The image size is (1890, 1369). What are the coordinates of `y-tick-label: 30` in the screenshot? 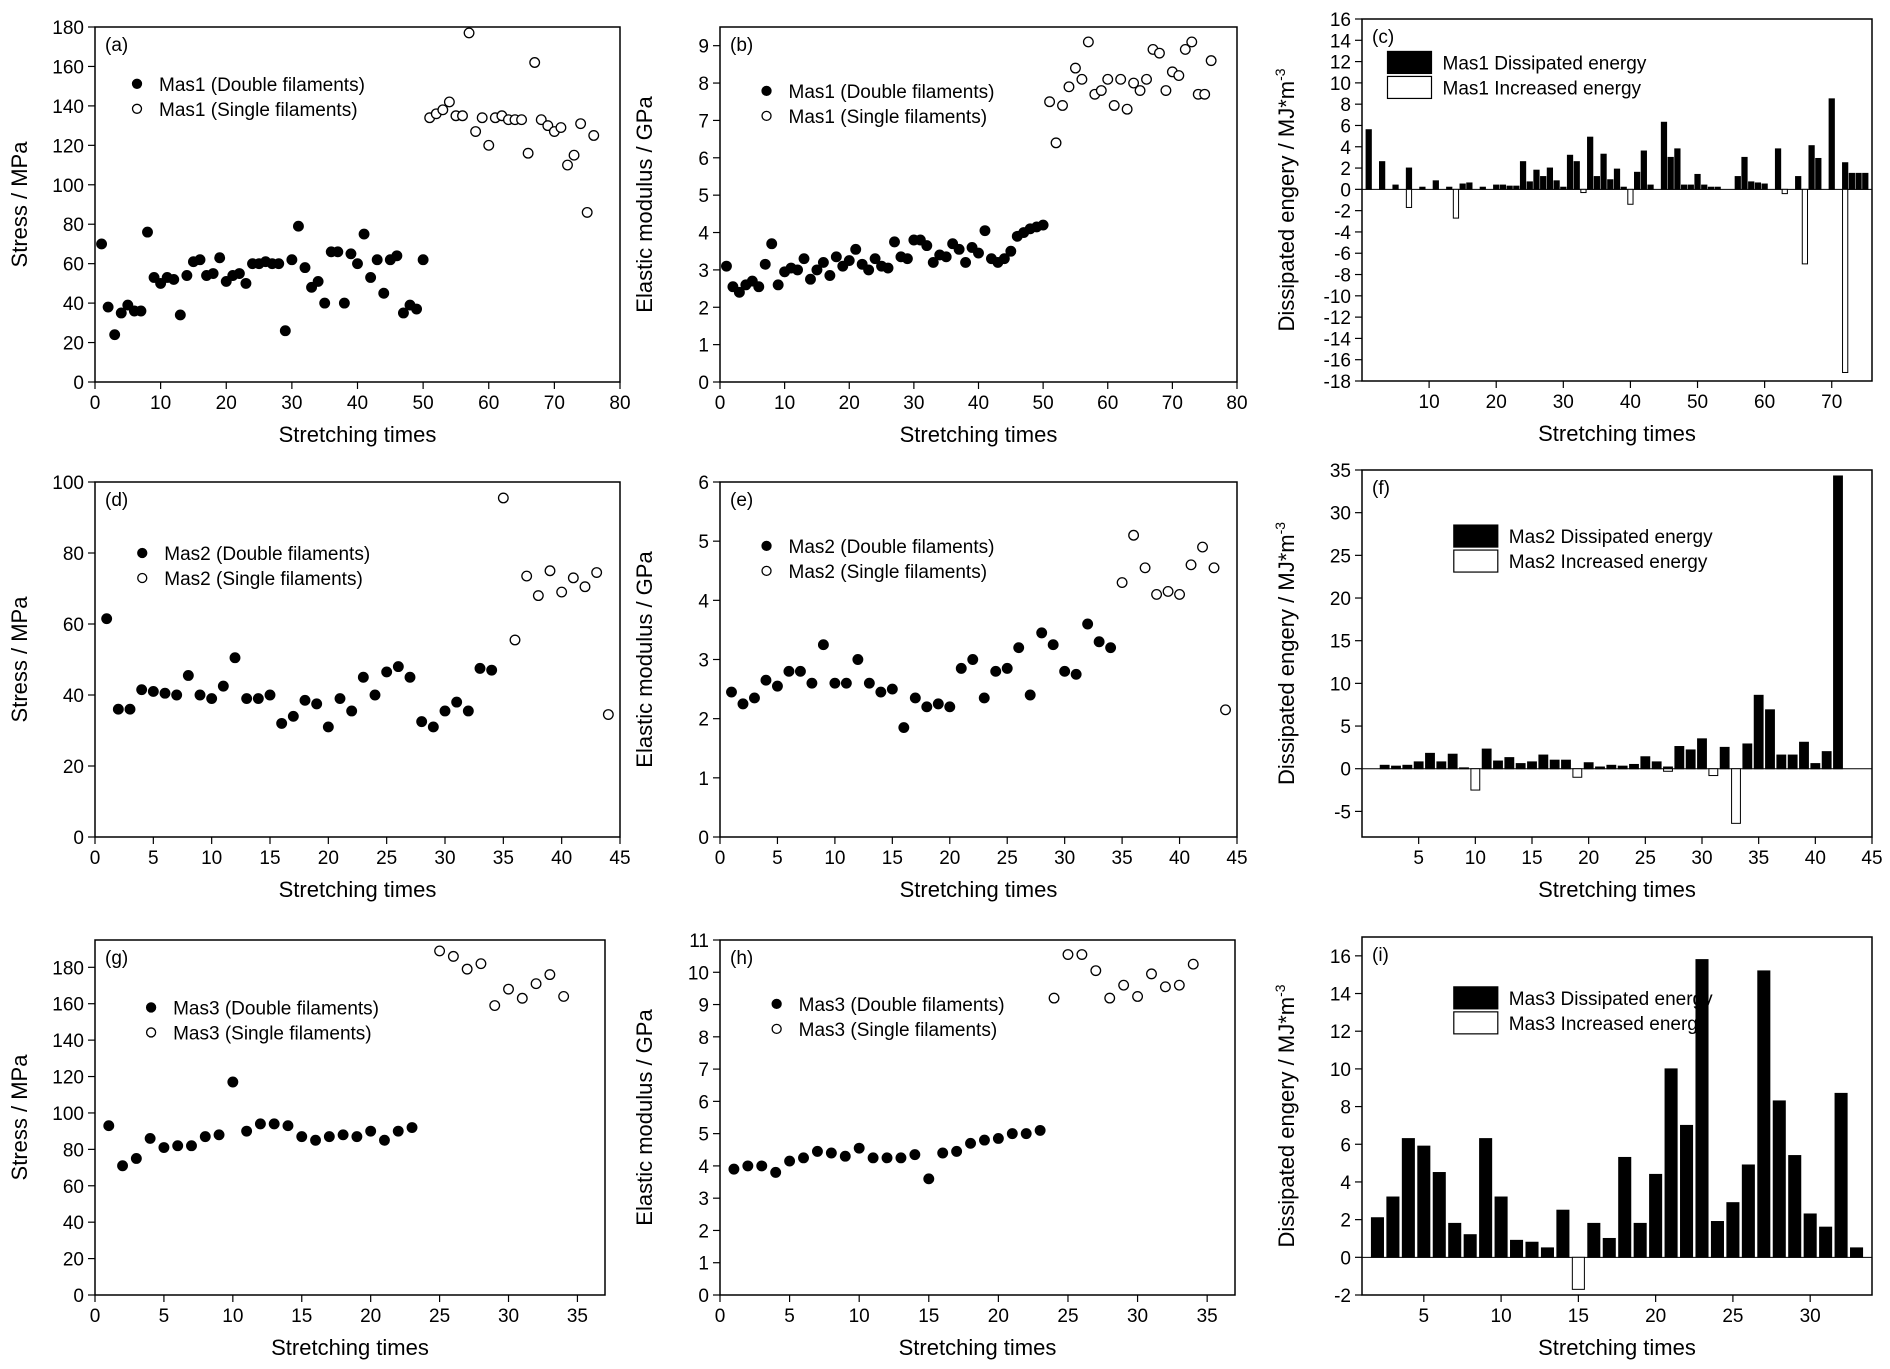 It's located at (1340, 514).